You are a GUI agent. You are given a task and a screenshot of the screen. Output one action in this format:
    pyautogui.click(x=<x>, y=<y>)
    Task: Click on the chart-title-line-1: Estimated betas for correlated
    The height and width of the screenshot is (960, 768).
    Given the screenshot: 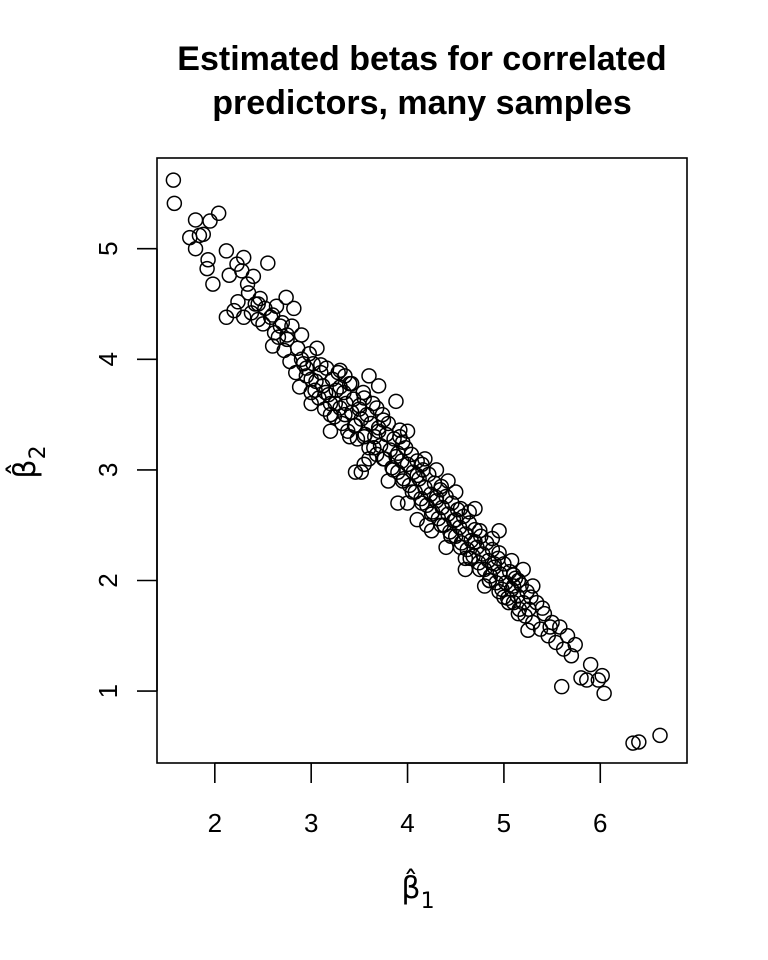 What is the action you would take?
    pyautogui.click(x=421, y=59)
    